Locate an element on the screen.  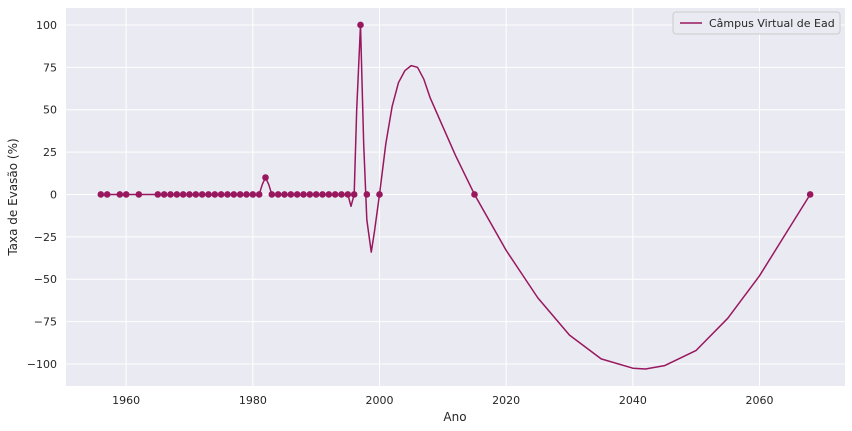
y-tick-label: 75 is located at coordinates (50, 67).